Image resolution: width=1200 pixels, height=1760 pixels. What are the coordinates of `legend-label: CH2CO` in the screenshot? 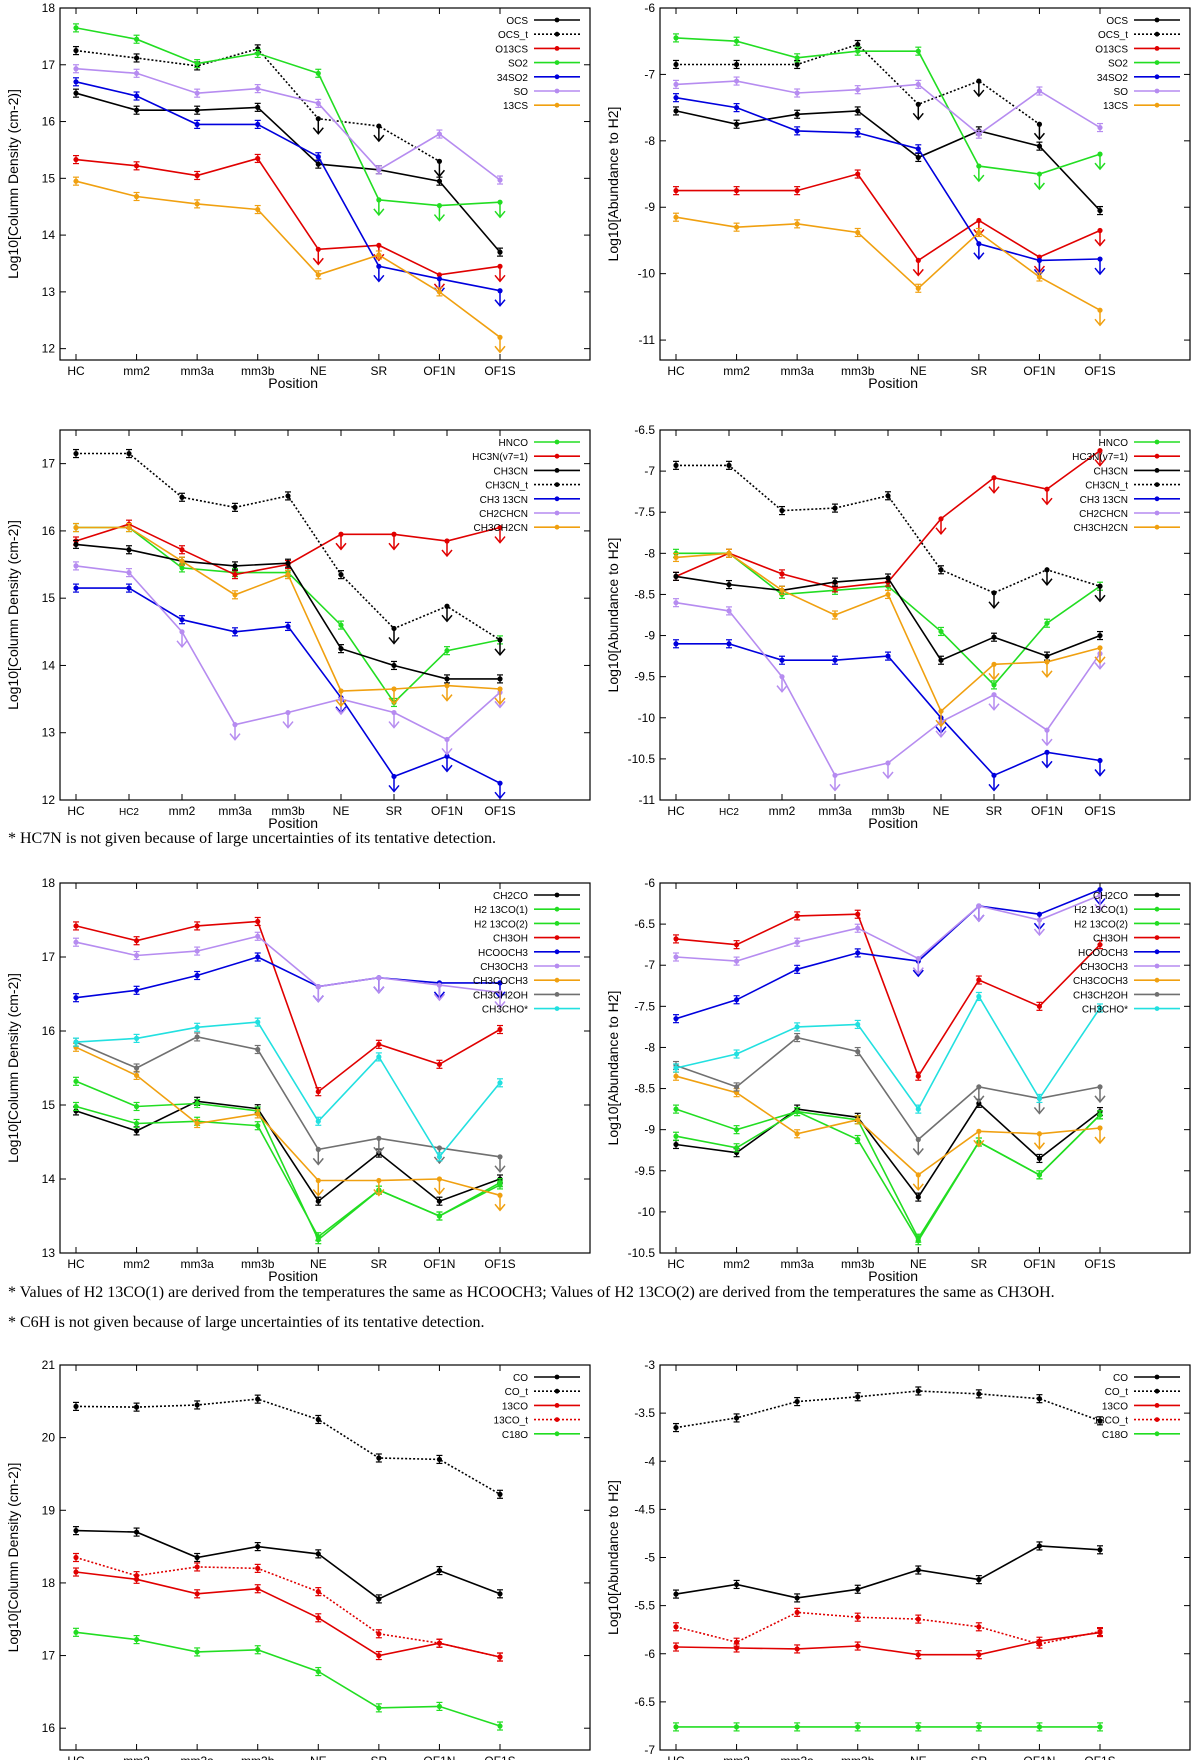 It's located at (1110, 896).